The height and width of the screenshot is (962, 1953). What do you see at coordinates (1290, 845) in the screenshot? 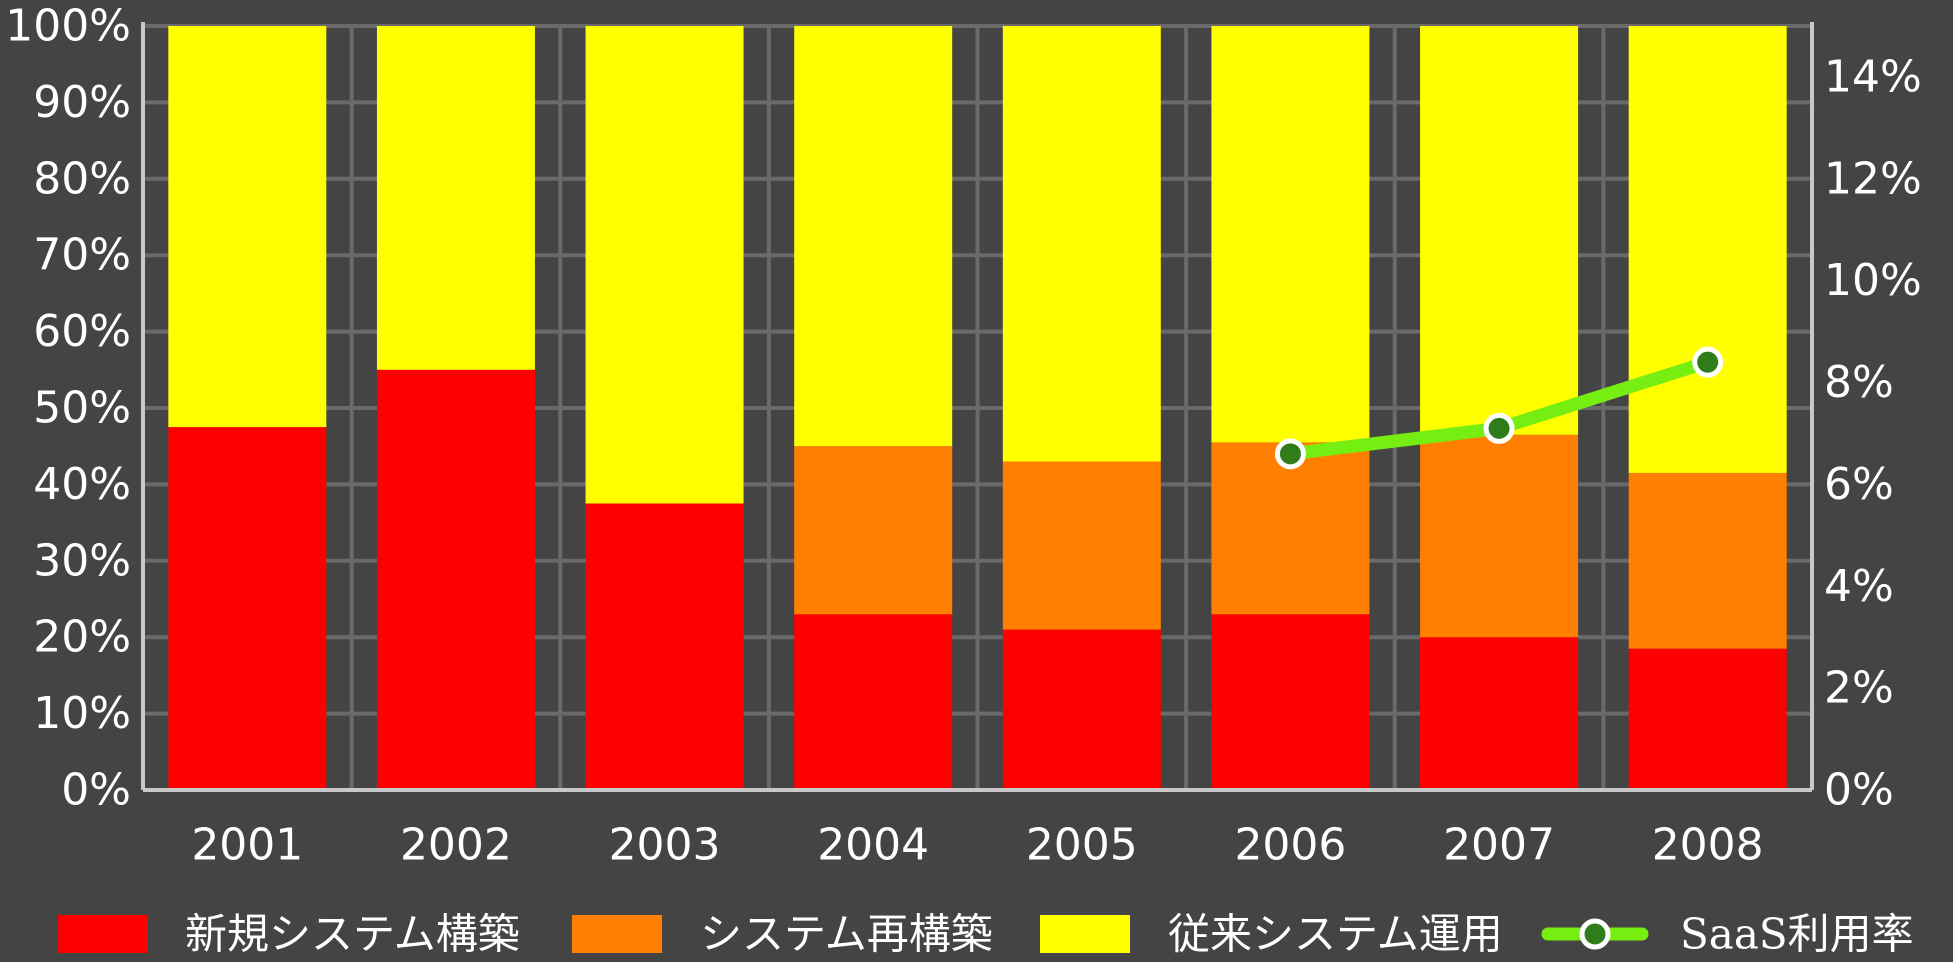
I see `x-tick-label: 2006` at bounding box center [1290, 845].